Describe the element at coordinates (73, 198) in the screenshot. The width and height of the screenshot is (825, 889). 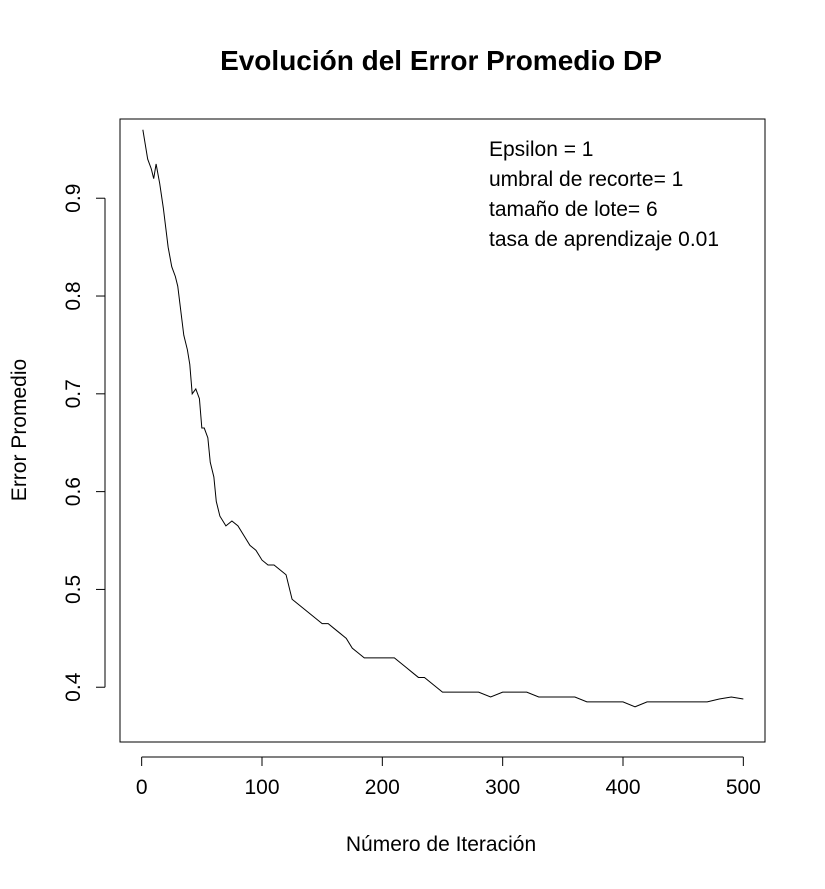
I see `y-tick-label: 0.9` at that location.